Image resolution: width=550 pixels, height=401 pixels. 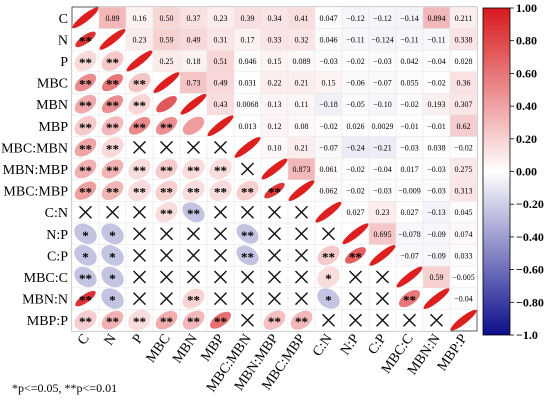 I want to click on coefficient-label: 0.013, so click(x=248, y=126).